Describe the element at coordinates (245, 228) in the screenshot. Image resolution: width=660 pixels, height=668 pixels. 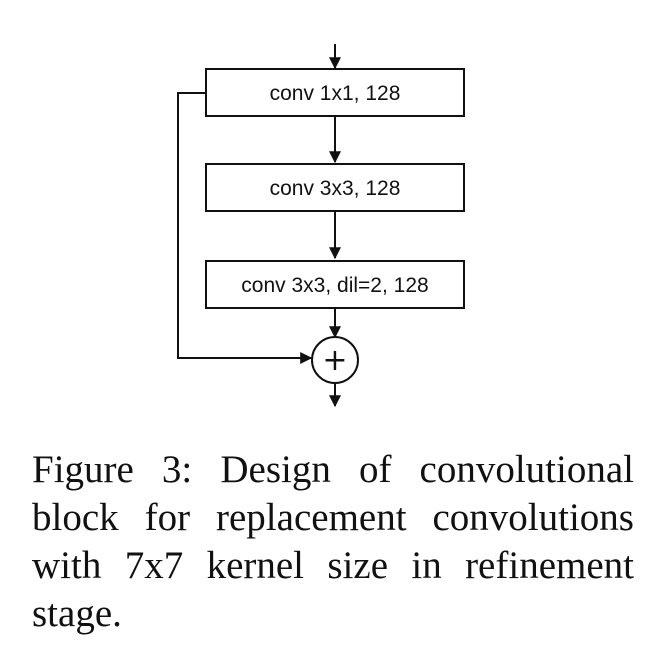
I see `skip-connection` at that location.